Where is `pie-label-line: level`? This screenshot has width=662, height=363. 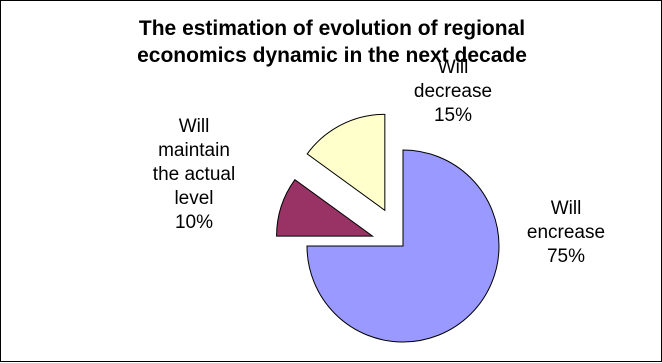 pie-label-line: level is located at coordinates (193, 198).